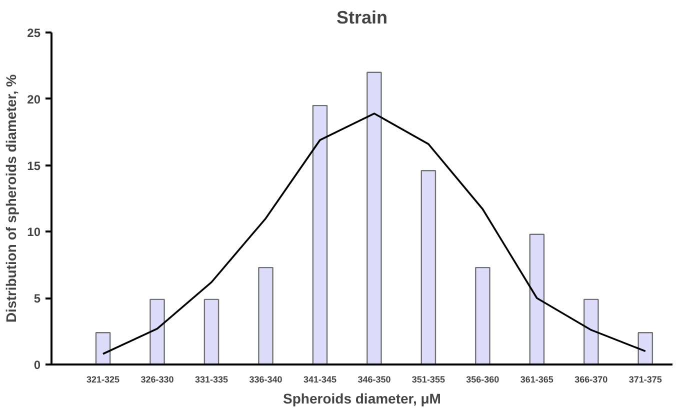 This screenshot has width=682, height=409. What do you see at coordinates (645, 379) in the screenshot?
I see `x-tick-label: 371-375` at bounding box center [645, 379].